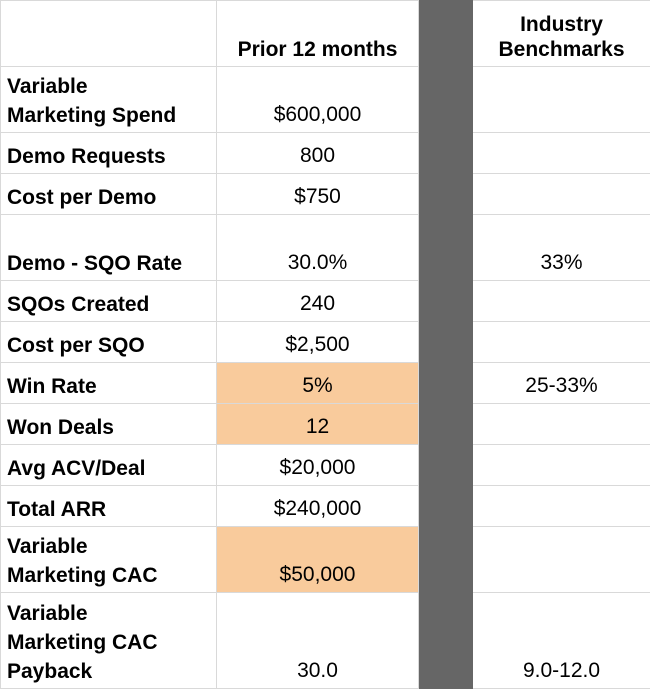 This screenshot has width=650, height=689. I want to click on table-row: Cost per Demo $750, so click(325, 194).